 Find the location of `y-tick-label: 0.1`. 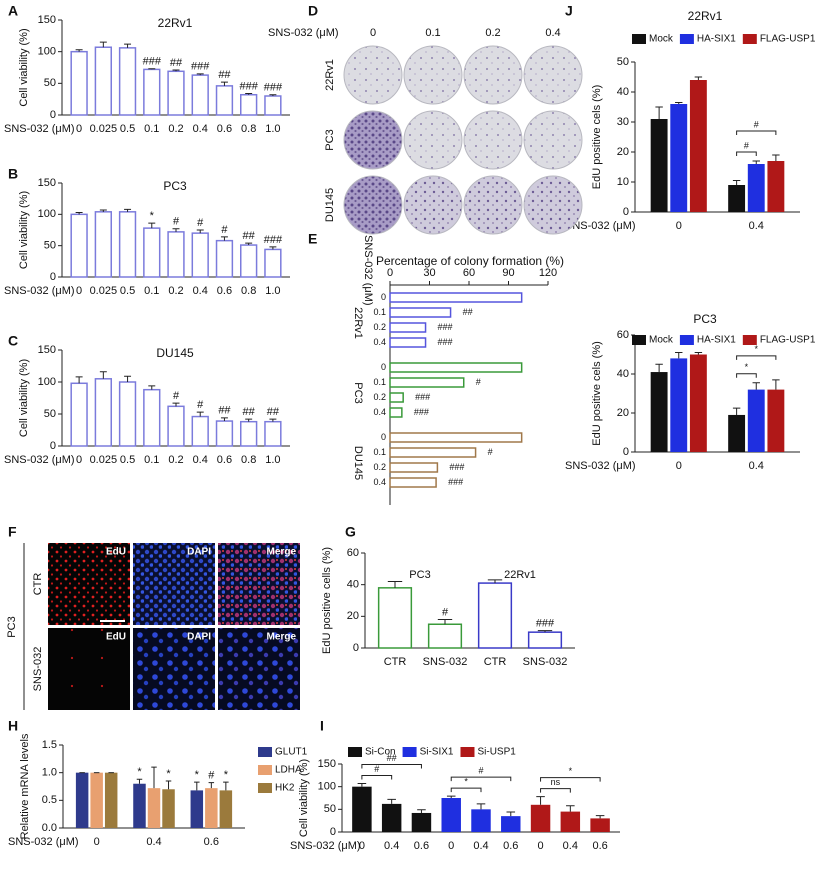

y-tick-label: 0.1 is located at coordinates (379, 382).